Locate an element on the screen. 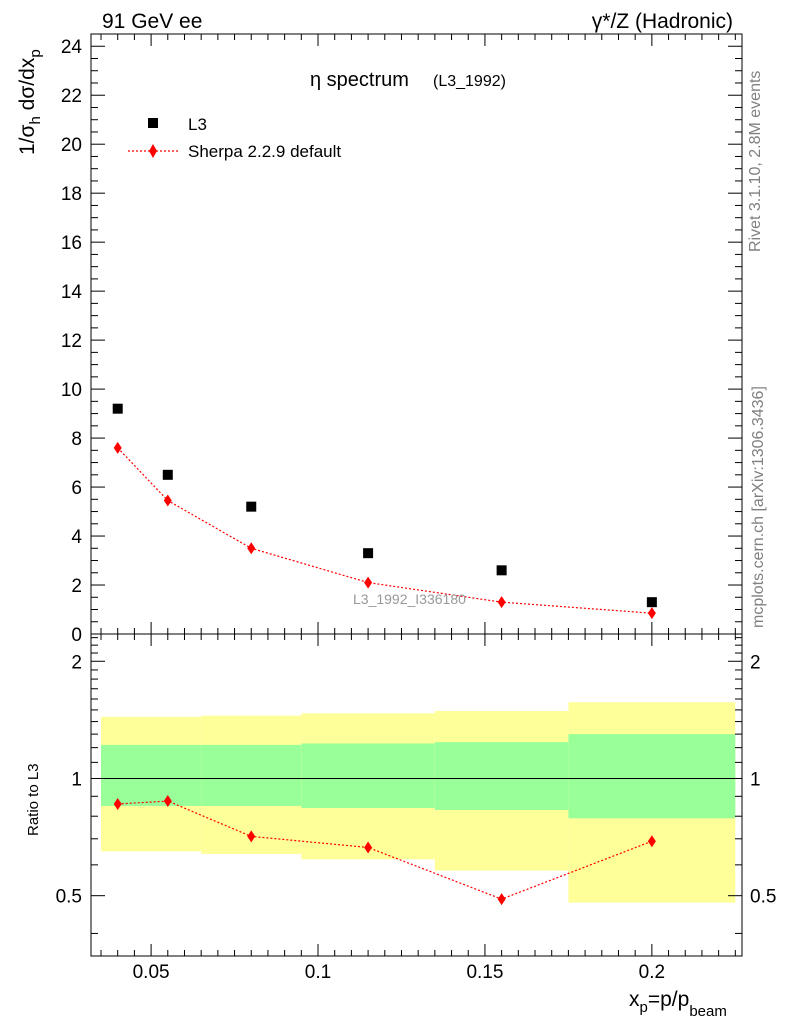  ratio-y-tick-label-right: 0.5 is located at coordinates (763, 897).